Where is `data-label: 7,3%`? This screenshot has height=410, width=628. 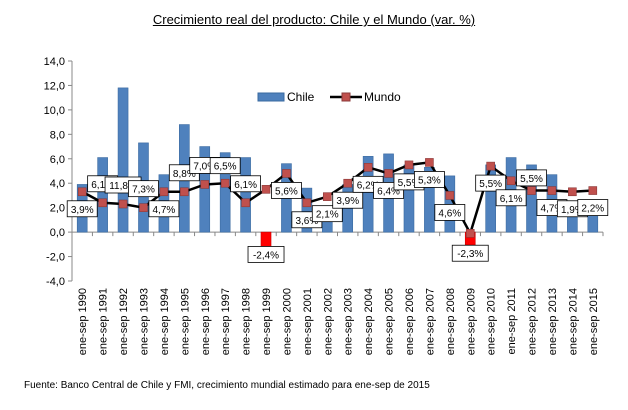
data-label: 7,3% is located at coordinates (143, 190).